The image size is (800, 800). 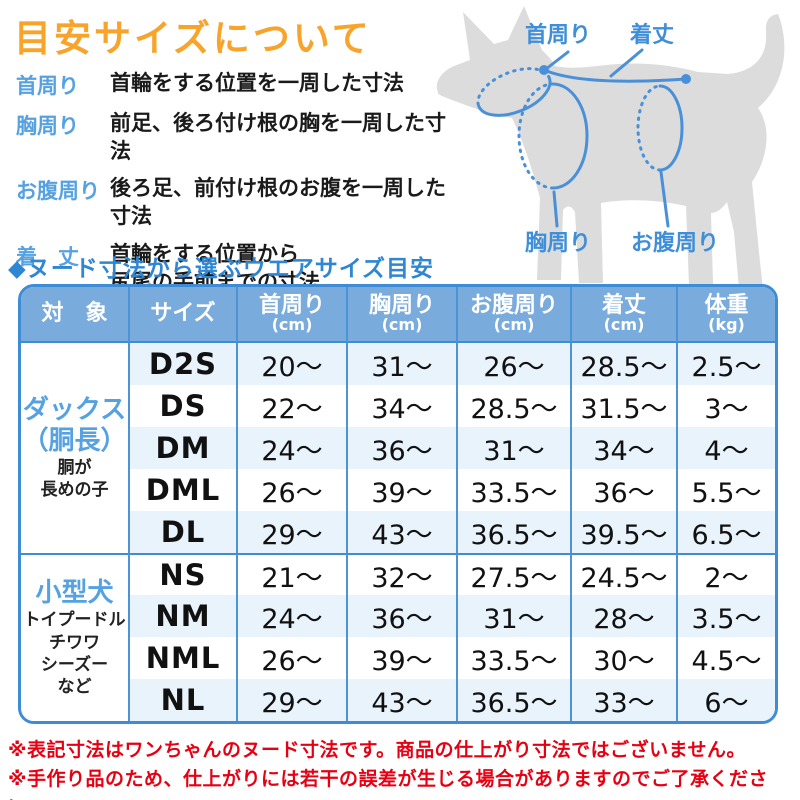 What do you see at coordinates (47, 256) in the screenshot?
I see `definition-term: 着 丈` at bounding box center [47, 256].